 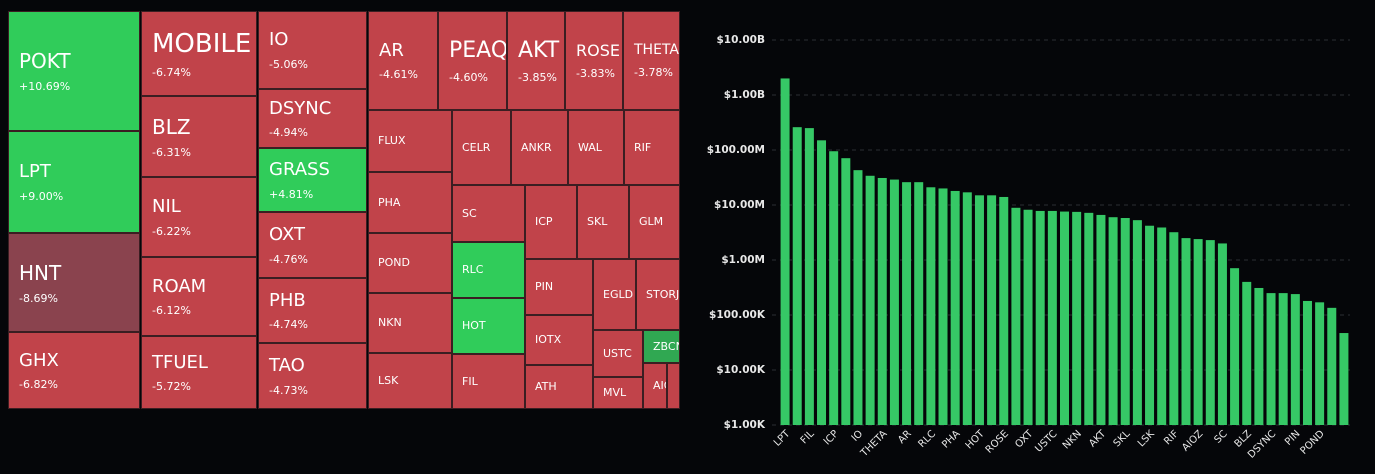 I want to click on cell-label: PIN, so click(x=544, y=287).